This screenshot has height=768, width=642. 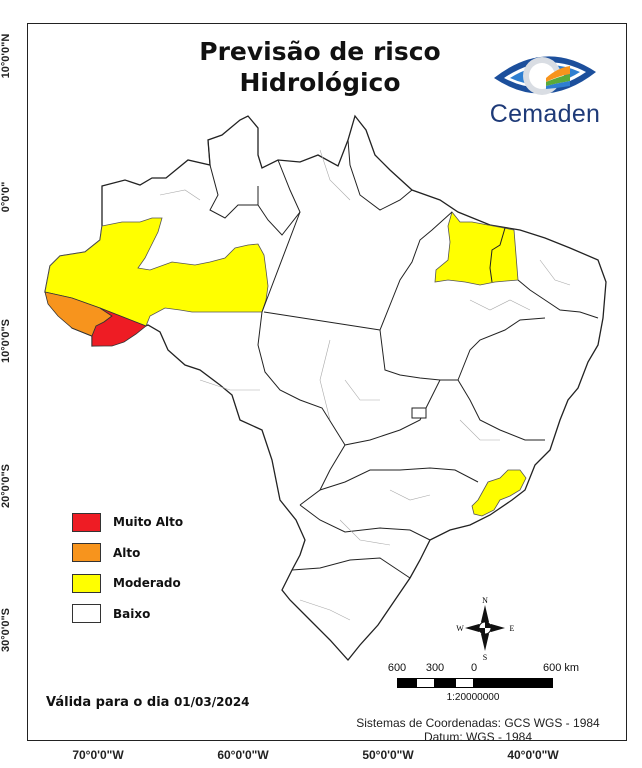 What do you see at coordinates (476, 248) in the screenshot?
I see `risk-region-moderado-nordeste` at bounding box center [476, 248].